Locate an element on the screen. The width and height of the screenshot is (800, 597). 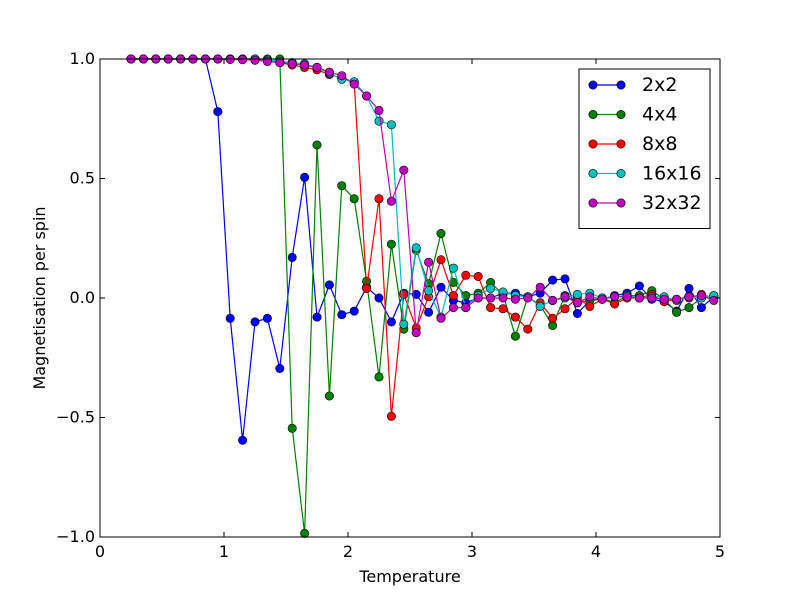
legend-box is located at coordinates (644, 148).